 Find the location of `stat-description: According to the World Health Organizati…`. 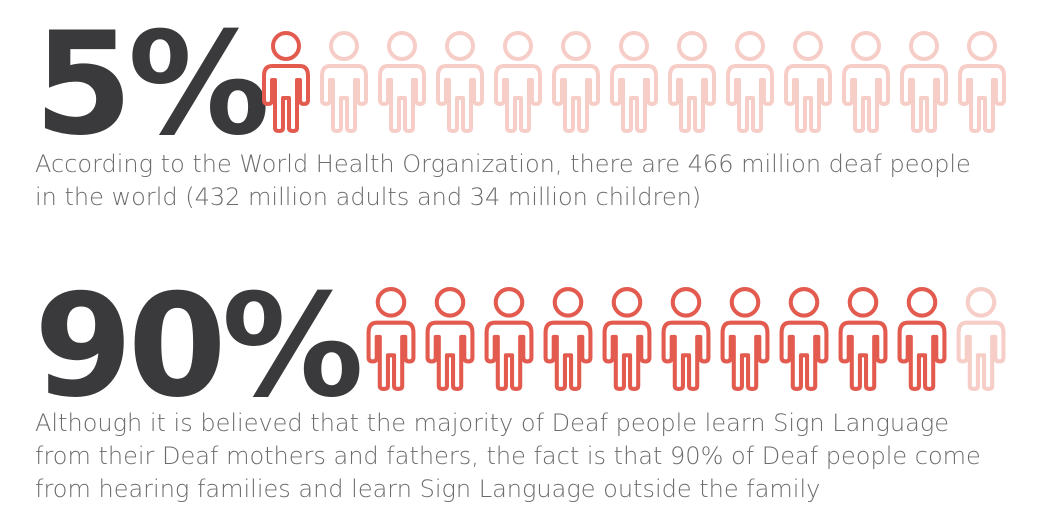

stat-description: According to the World Health Organizati… is located at coordinates (503, 181).